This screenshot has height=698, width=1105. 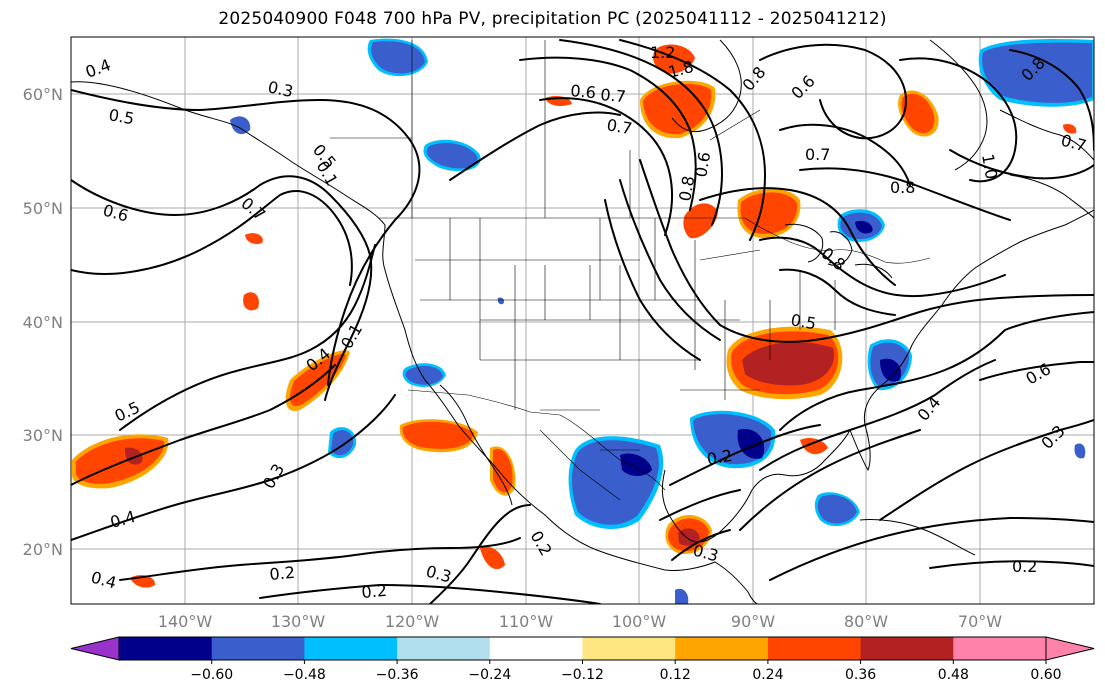 What do you see at coordinates (953, 675) in the screenshot?
I see `colorbar-tick-label: 0.48` at bounding box center [953, 675].